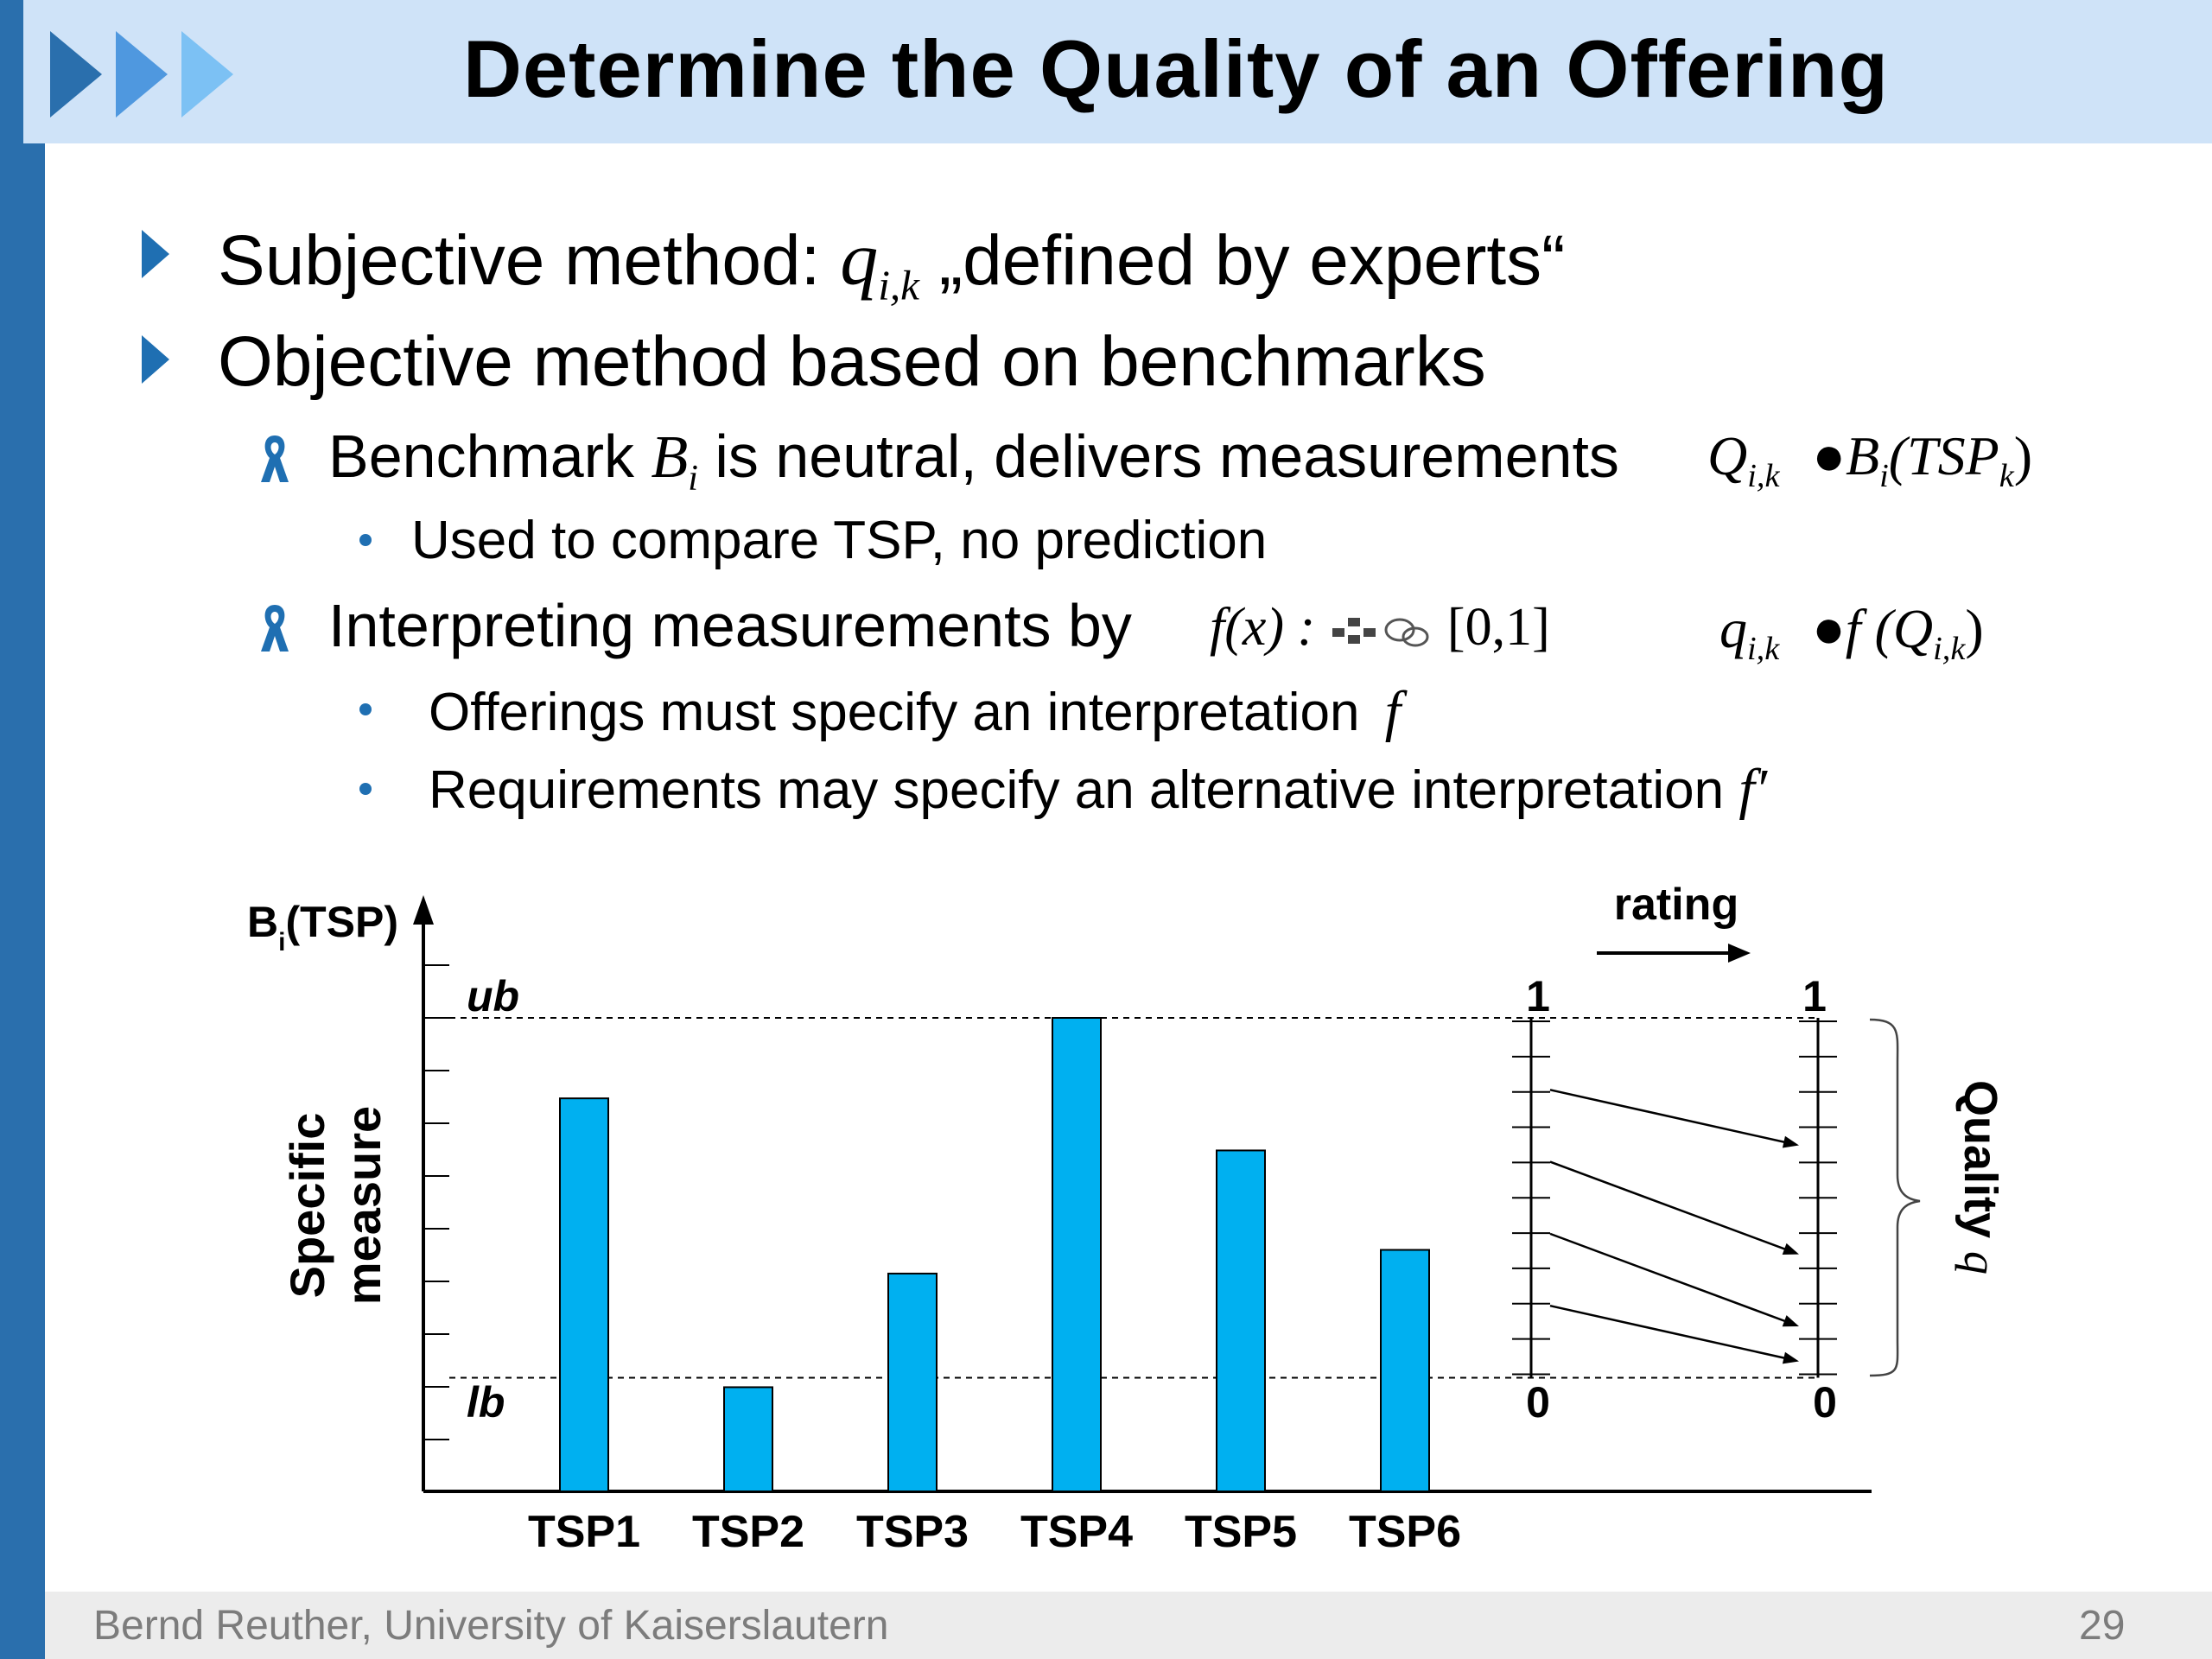 The height and width of the screenshot is (1659, 2212). Describe the element at coordinates (363, 1205) in the screenshot. I see `y-axis-label-line2: measure` at that location.